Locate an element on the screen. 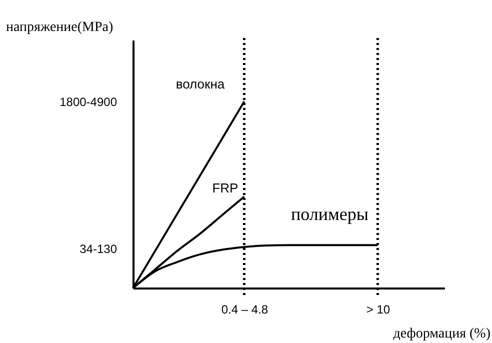  series-label: полимеры is located at coordinates (329, 214).